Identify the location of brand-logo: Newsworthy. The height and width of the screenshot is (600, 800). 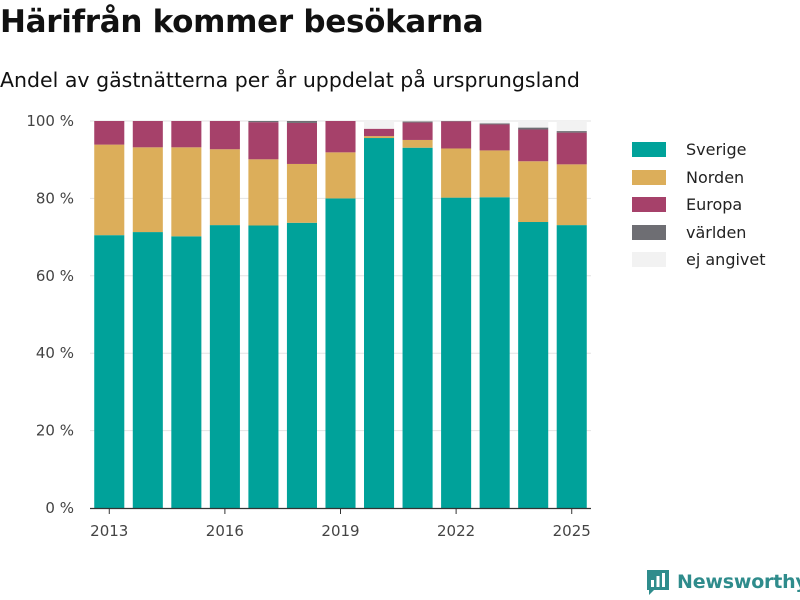
(722, 582).